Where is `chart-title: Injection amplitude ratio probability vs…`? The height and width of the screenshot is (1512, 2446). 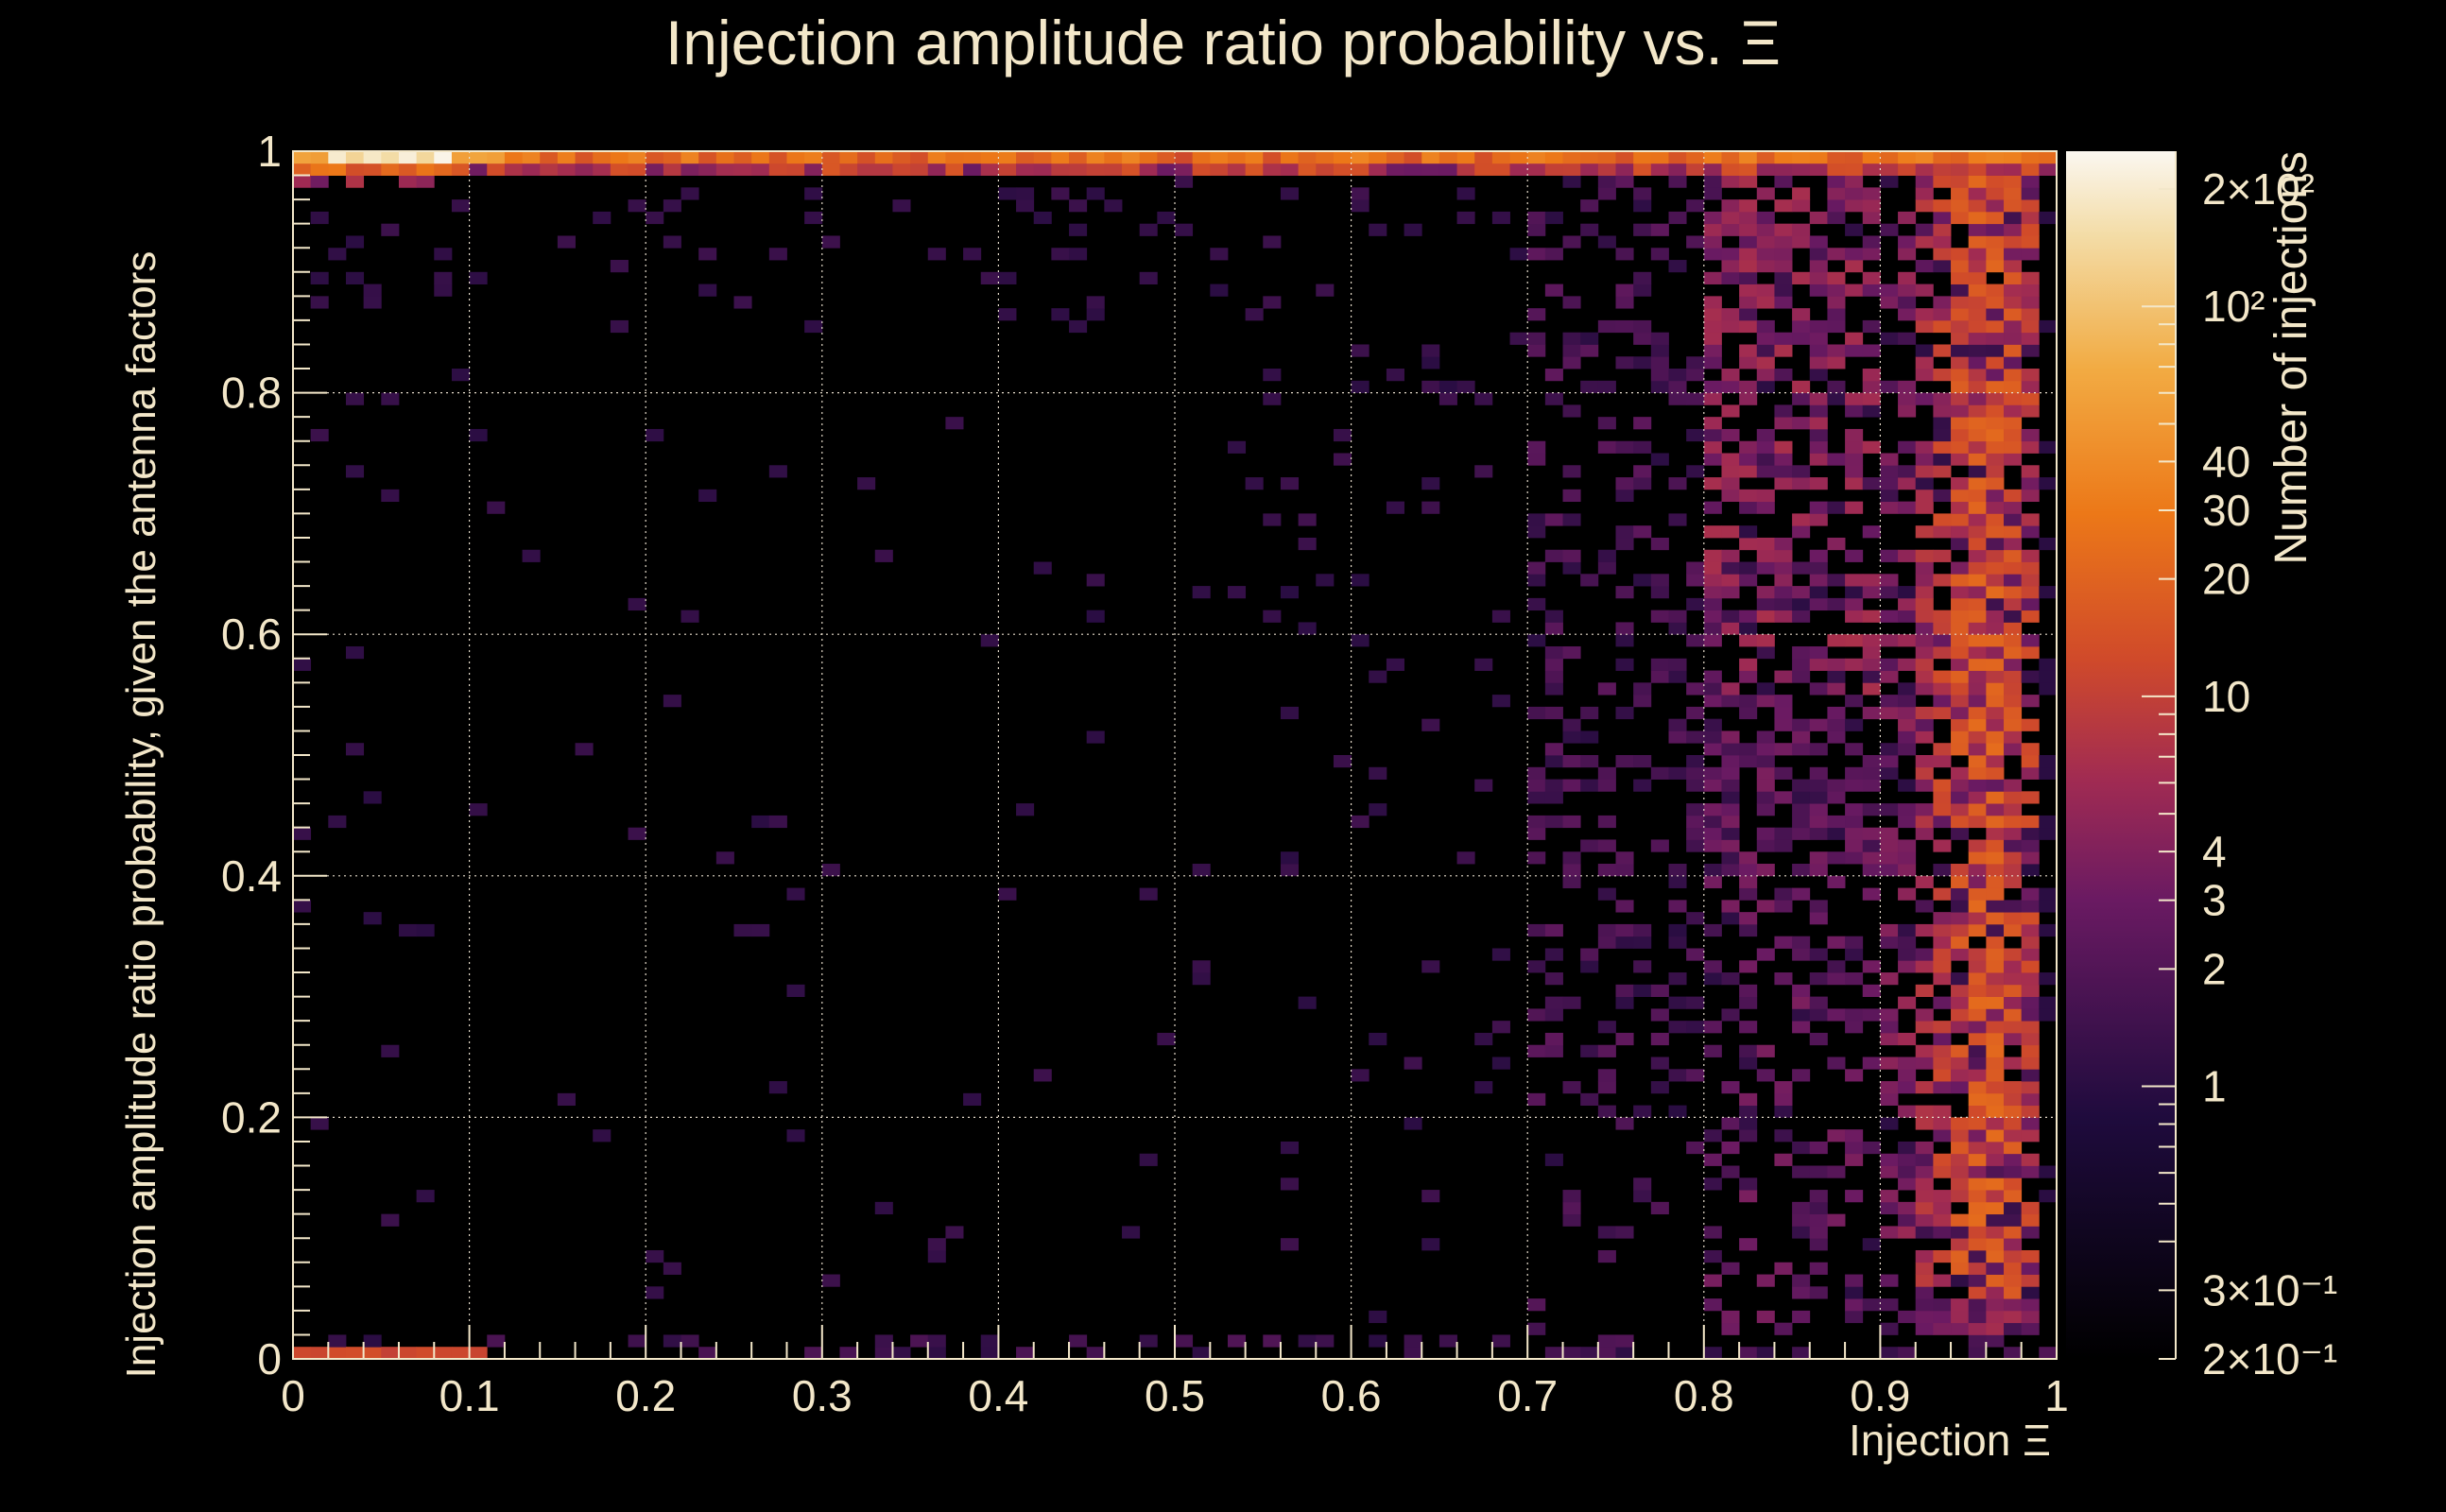
chart-title: Injection amplitude ratio probability vs… is located at coordinates (1223, 42).